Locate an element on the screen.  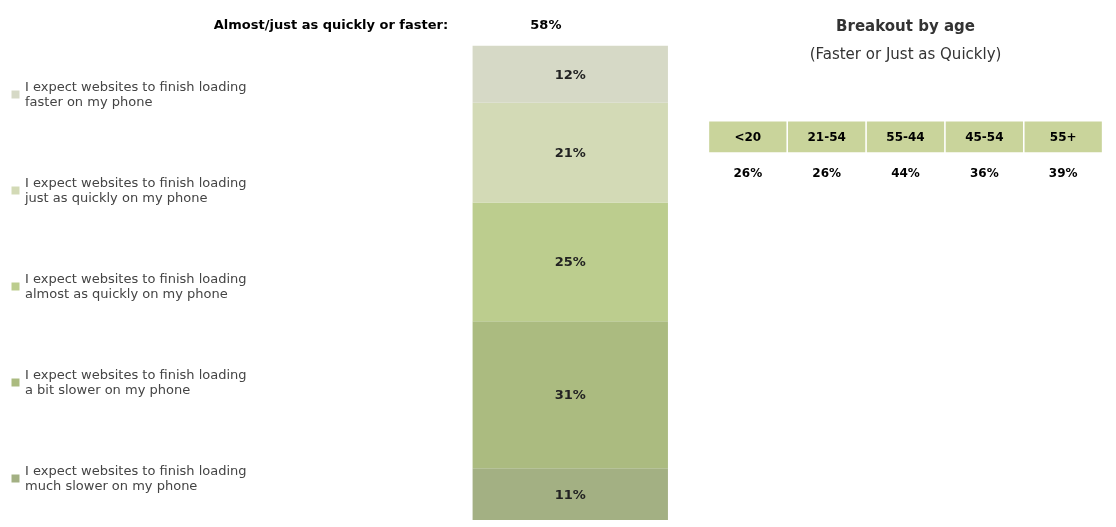
category-label: 21-54 is located at coordinates (826, 137).